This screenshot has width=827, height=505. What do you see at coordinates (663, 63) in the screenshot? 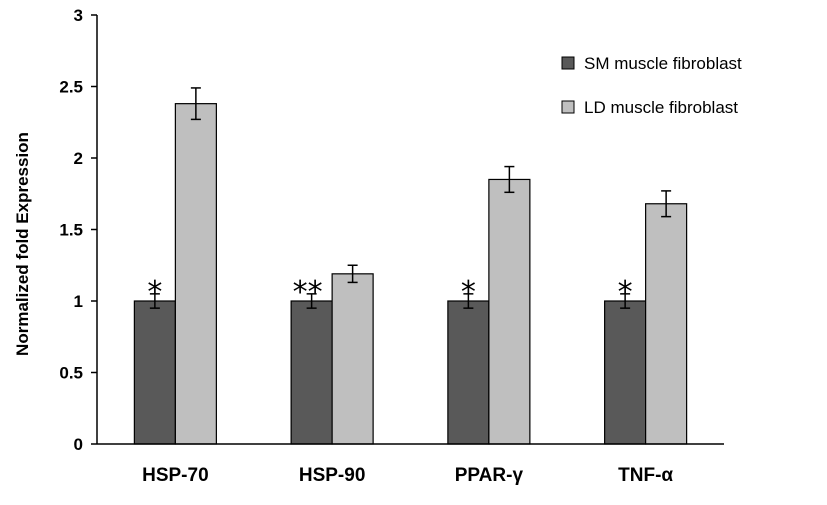
I see `legend-label: SM muscle fibroblast` at bounding box center [663, 63].